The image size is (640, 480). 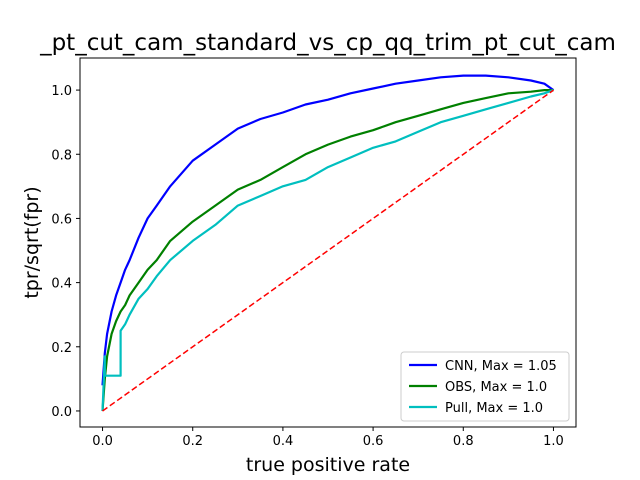 I want to click on legend-box, so click(x=485, y=386).